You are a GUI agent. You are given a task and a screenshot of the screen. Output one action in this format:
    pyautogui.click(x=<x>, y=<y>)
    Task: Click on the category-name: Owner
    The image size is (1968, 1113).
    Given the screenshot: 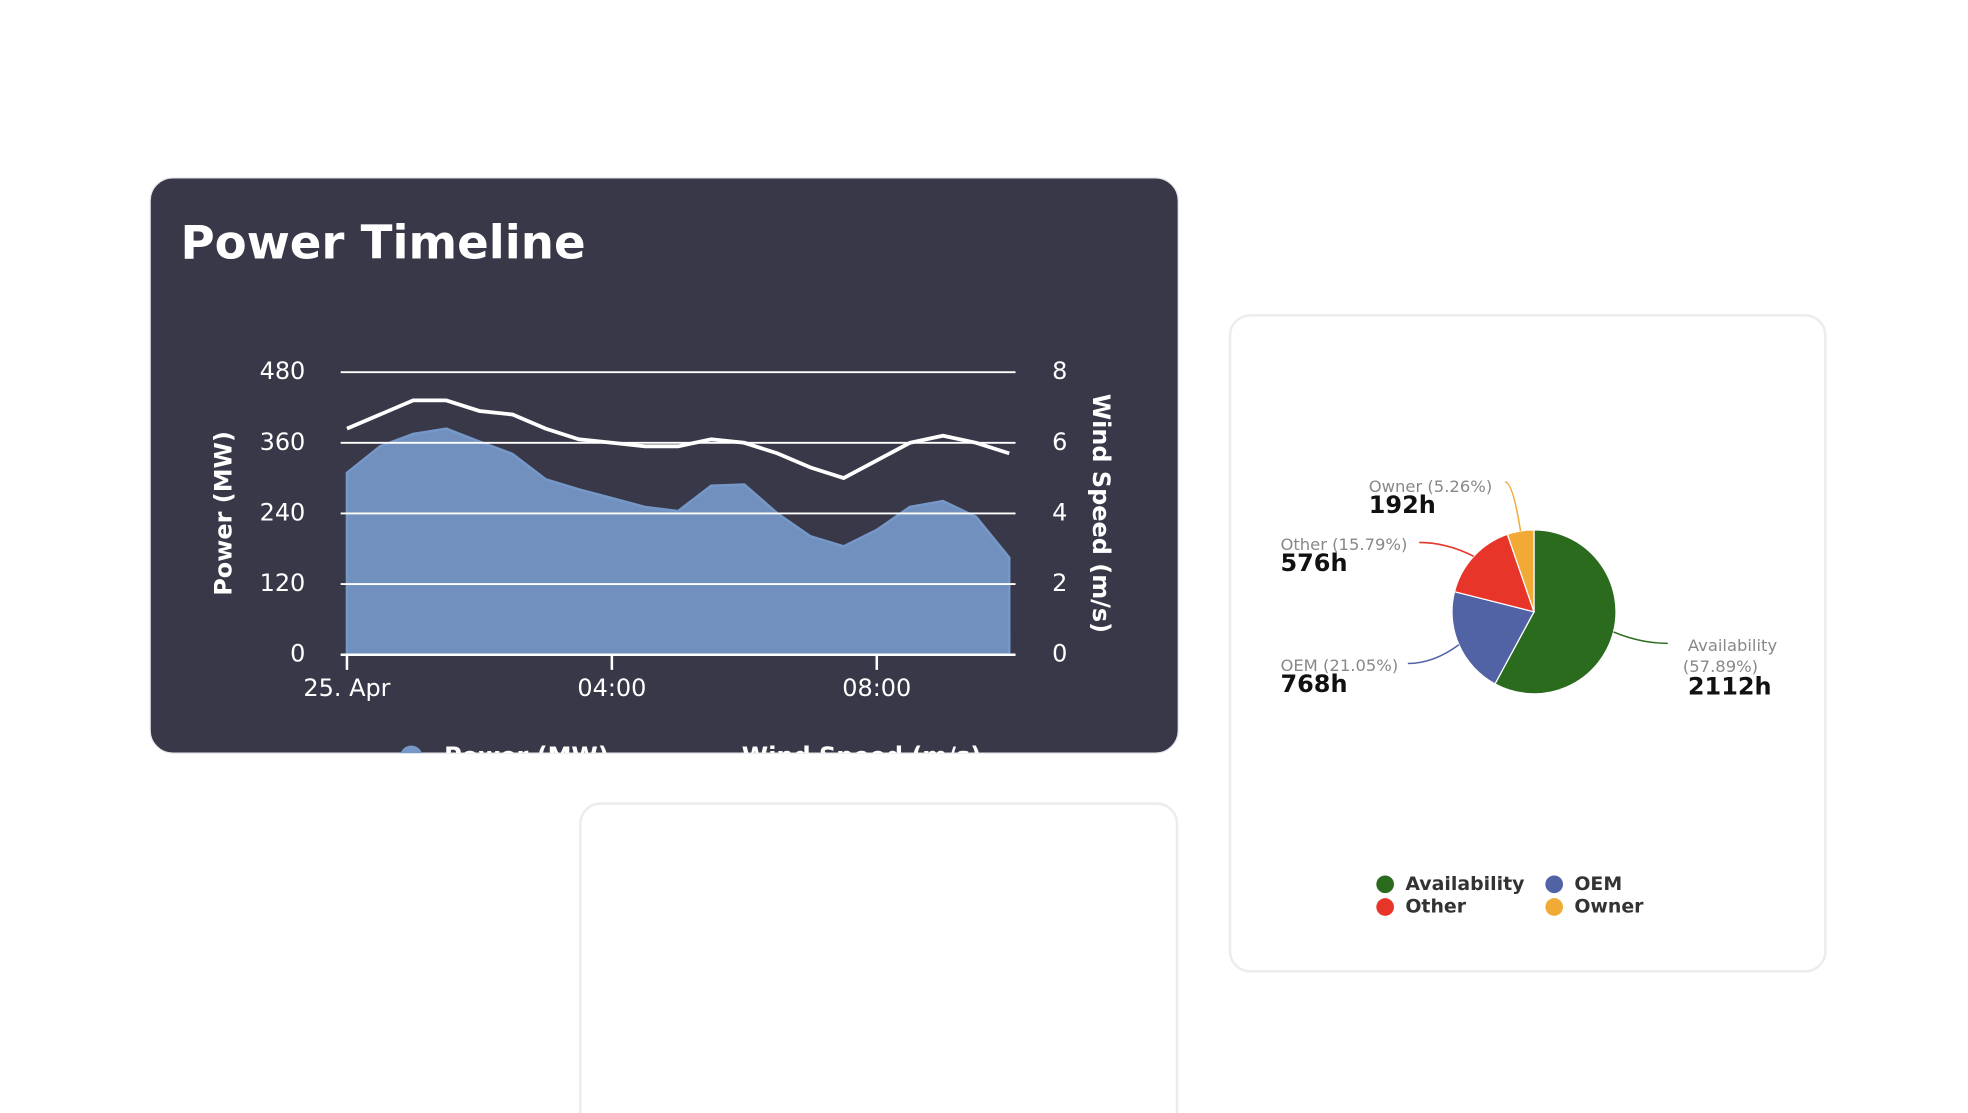 What is the action you would take?
    pyautogui.click(x=1396, y=485)
    